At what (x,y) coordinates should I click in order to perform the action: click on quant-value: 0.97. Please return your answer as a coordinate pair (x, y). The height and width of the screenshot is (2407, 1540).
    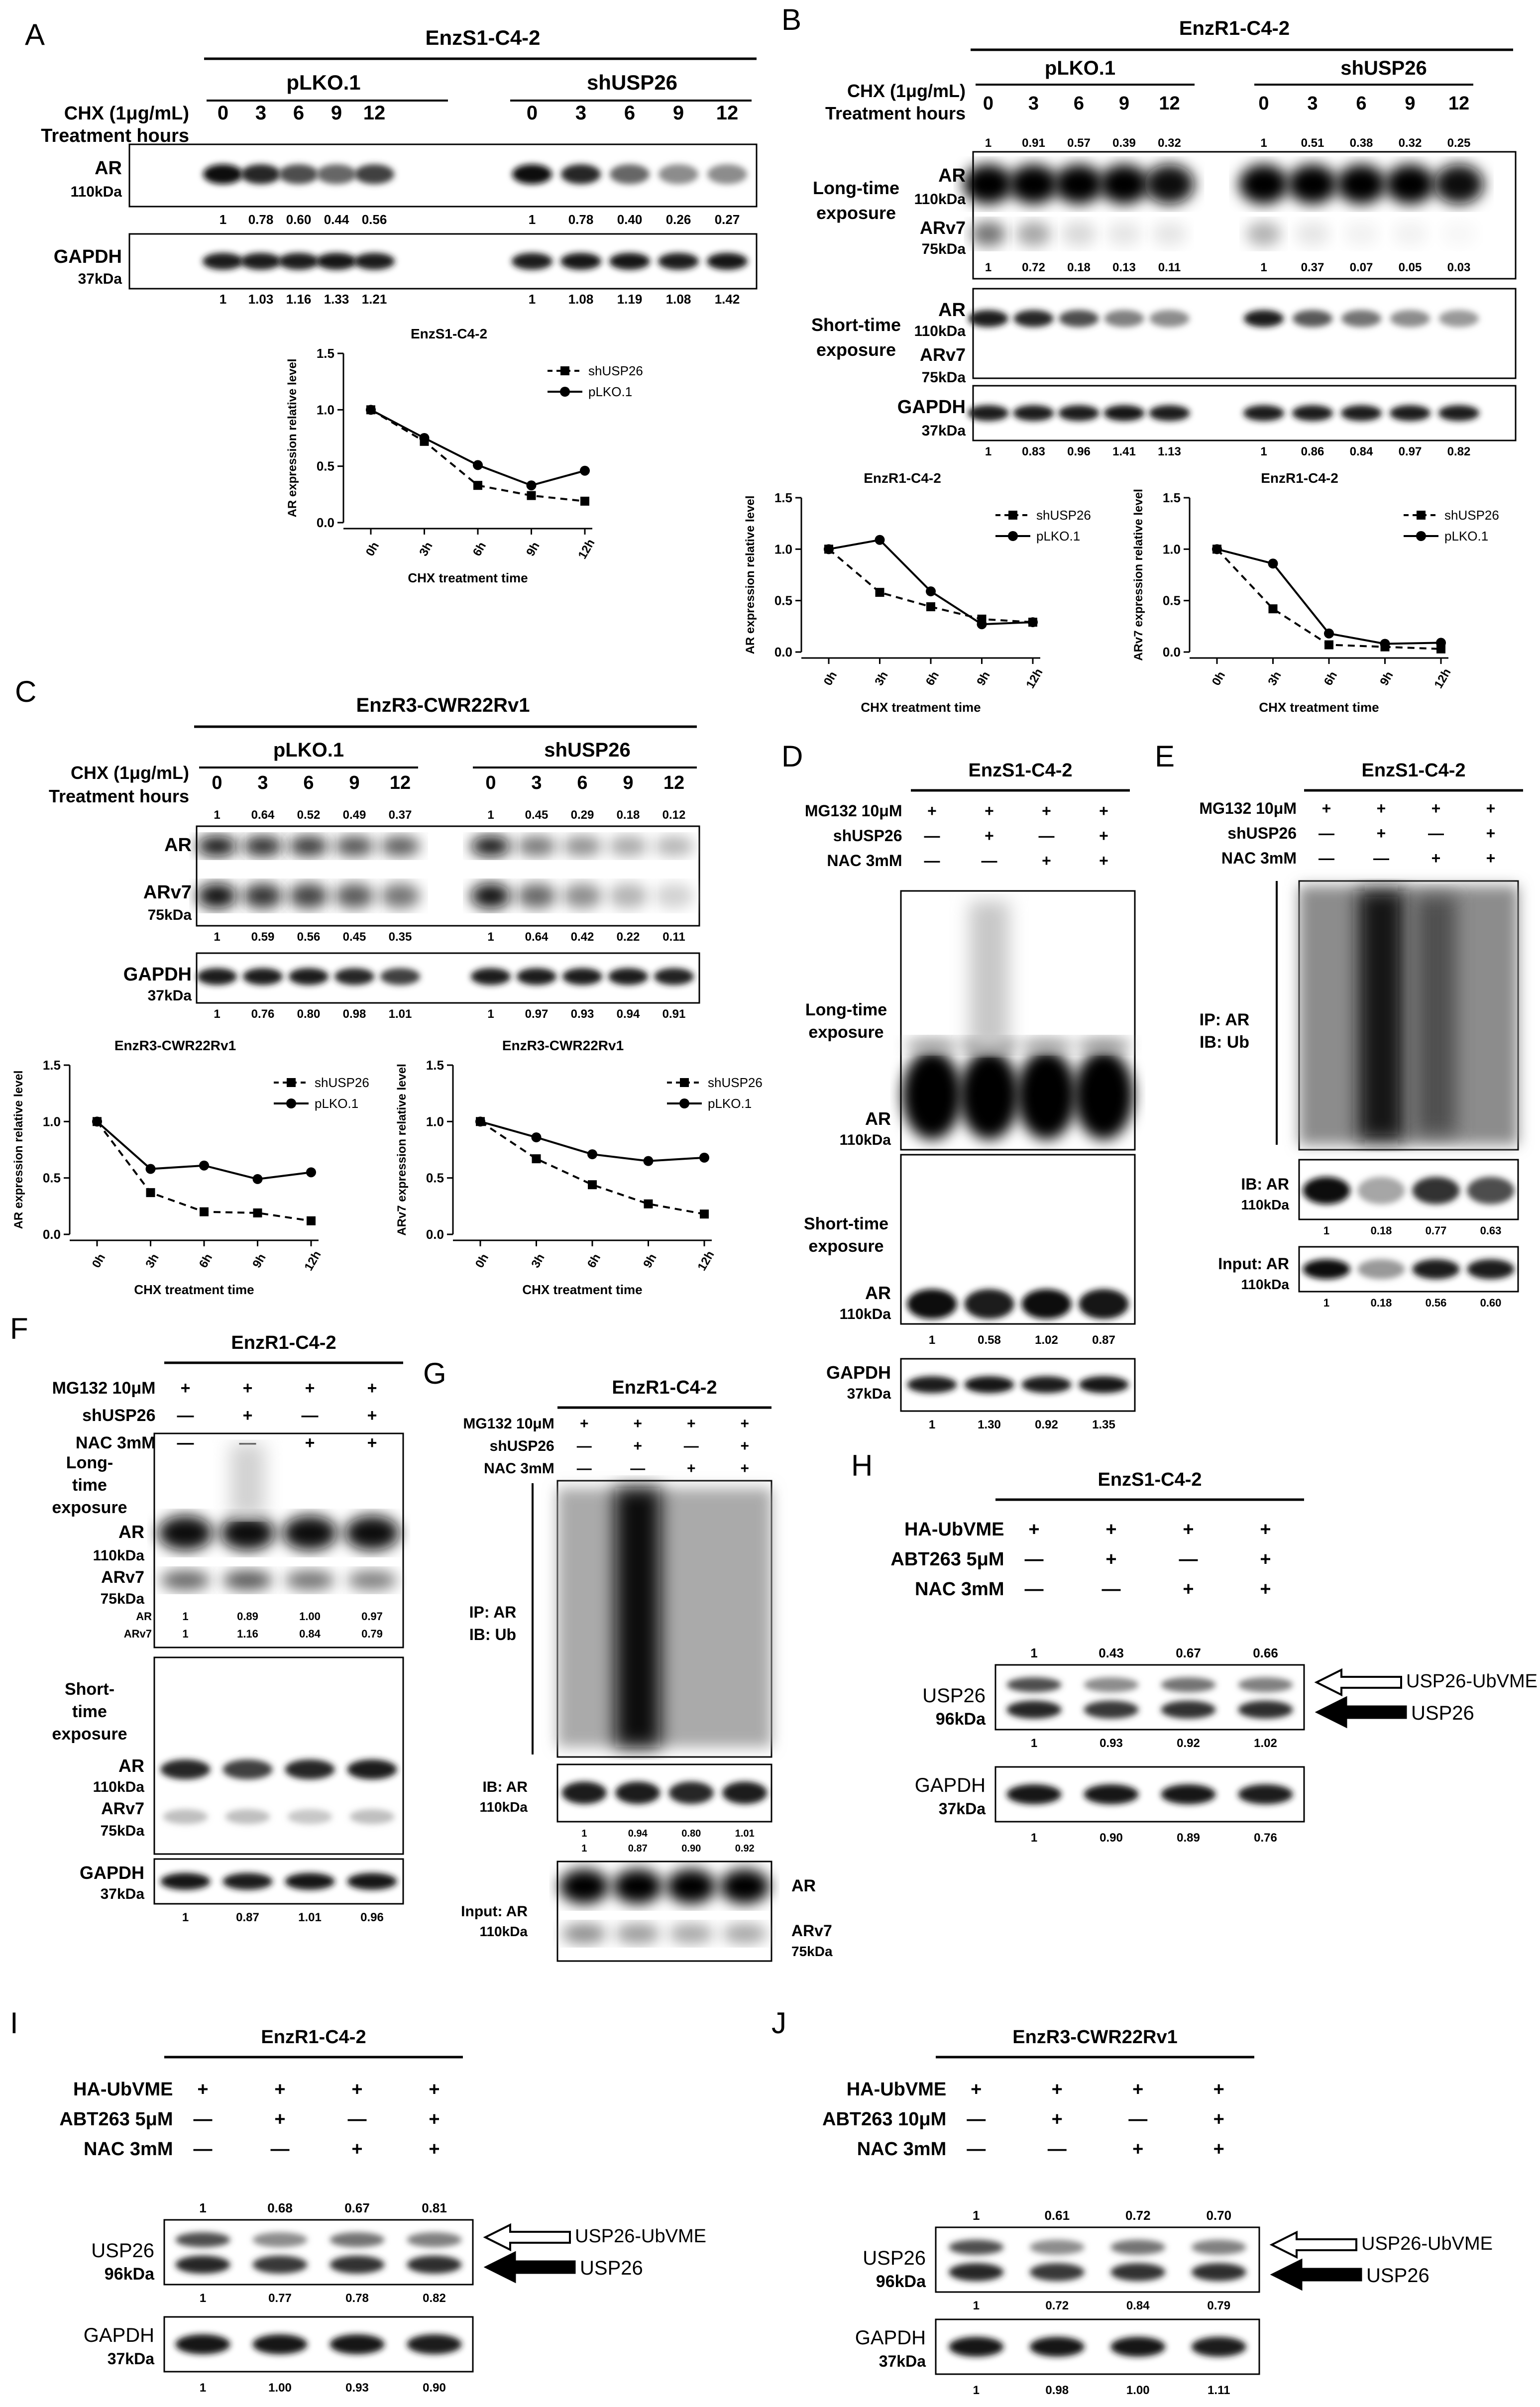
    Looking at the image, I should click on (372, 1617).